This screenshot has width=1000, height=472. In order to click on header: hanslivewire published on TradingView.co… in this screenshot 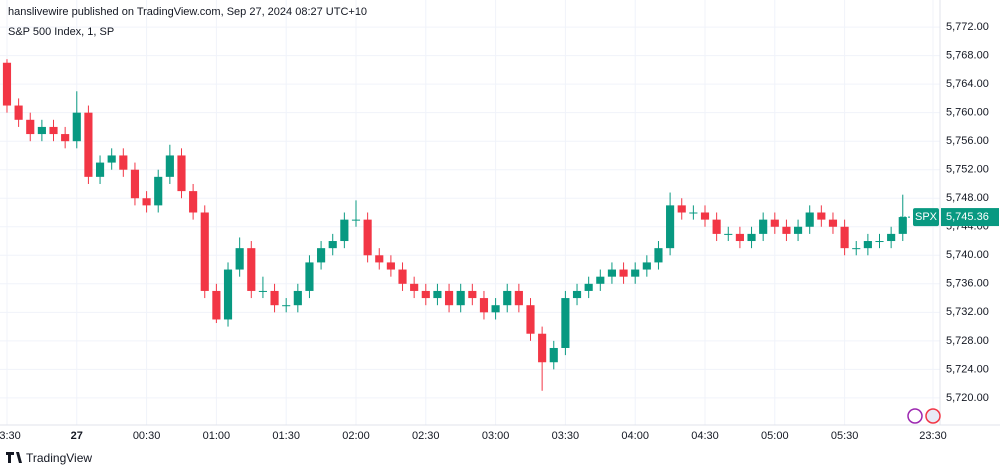, I will do `click(187, 12)`.